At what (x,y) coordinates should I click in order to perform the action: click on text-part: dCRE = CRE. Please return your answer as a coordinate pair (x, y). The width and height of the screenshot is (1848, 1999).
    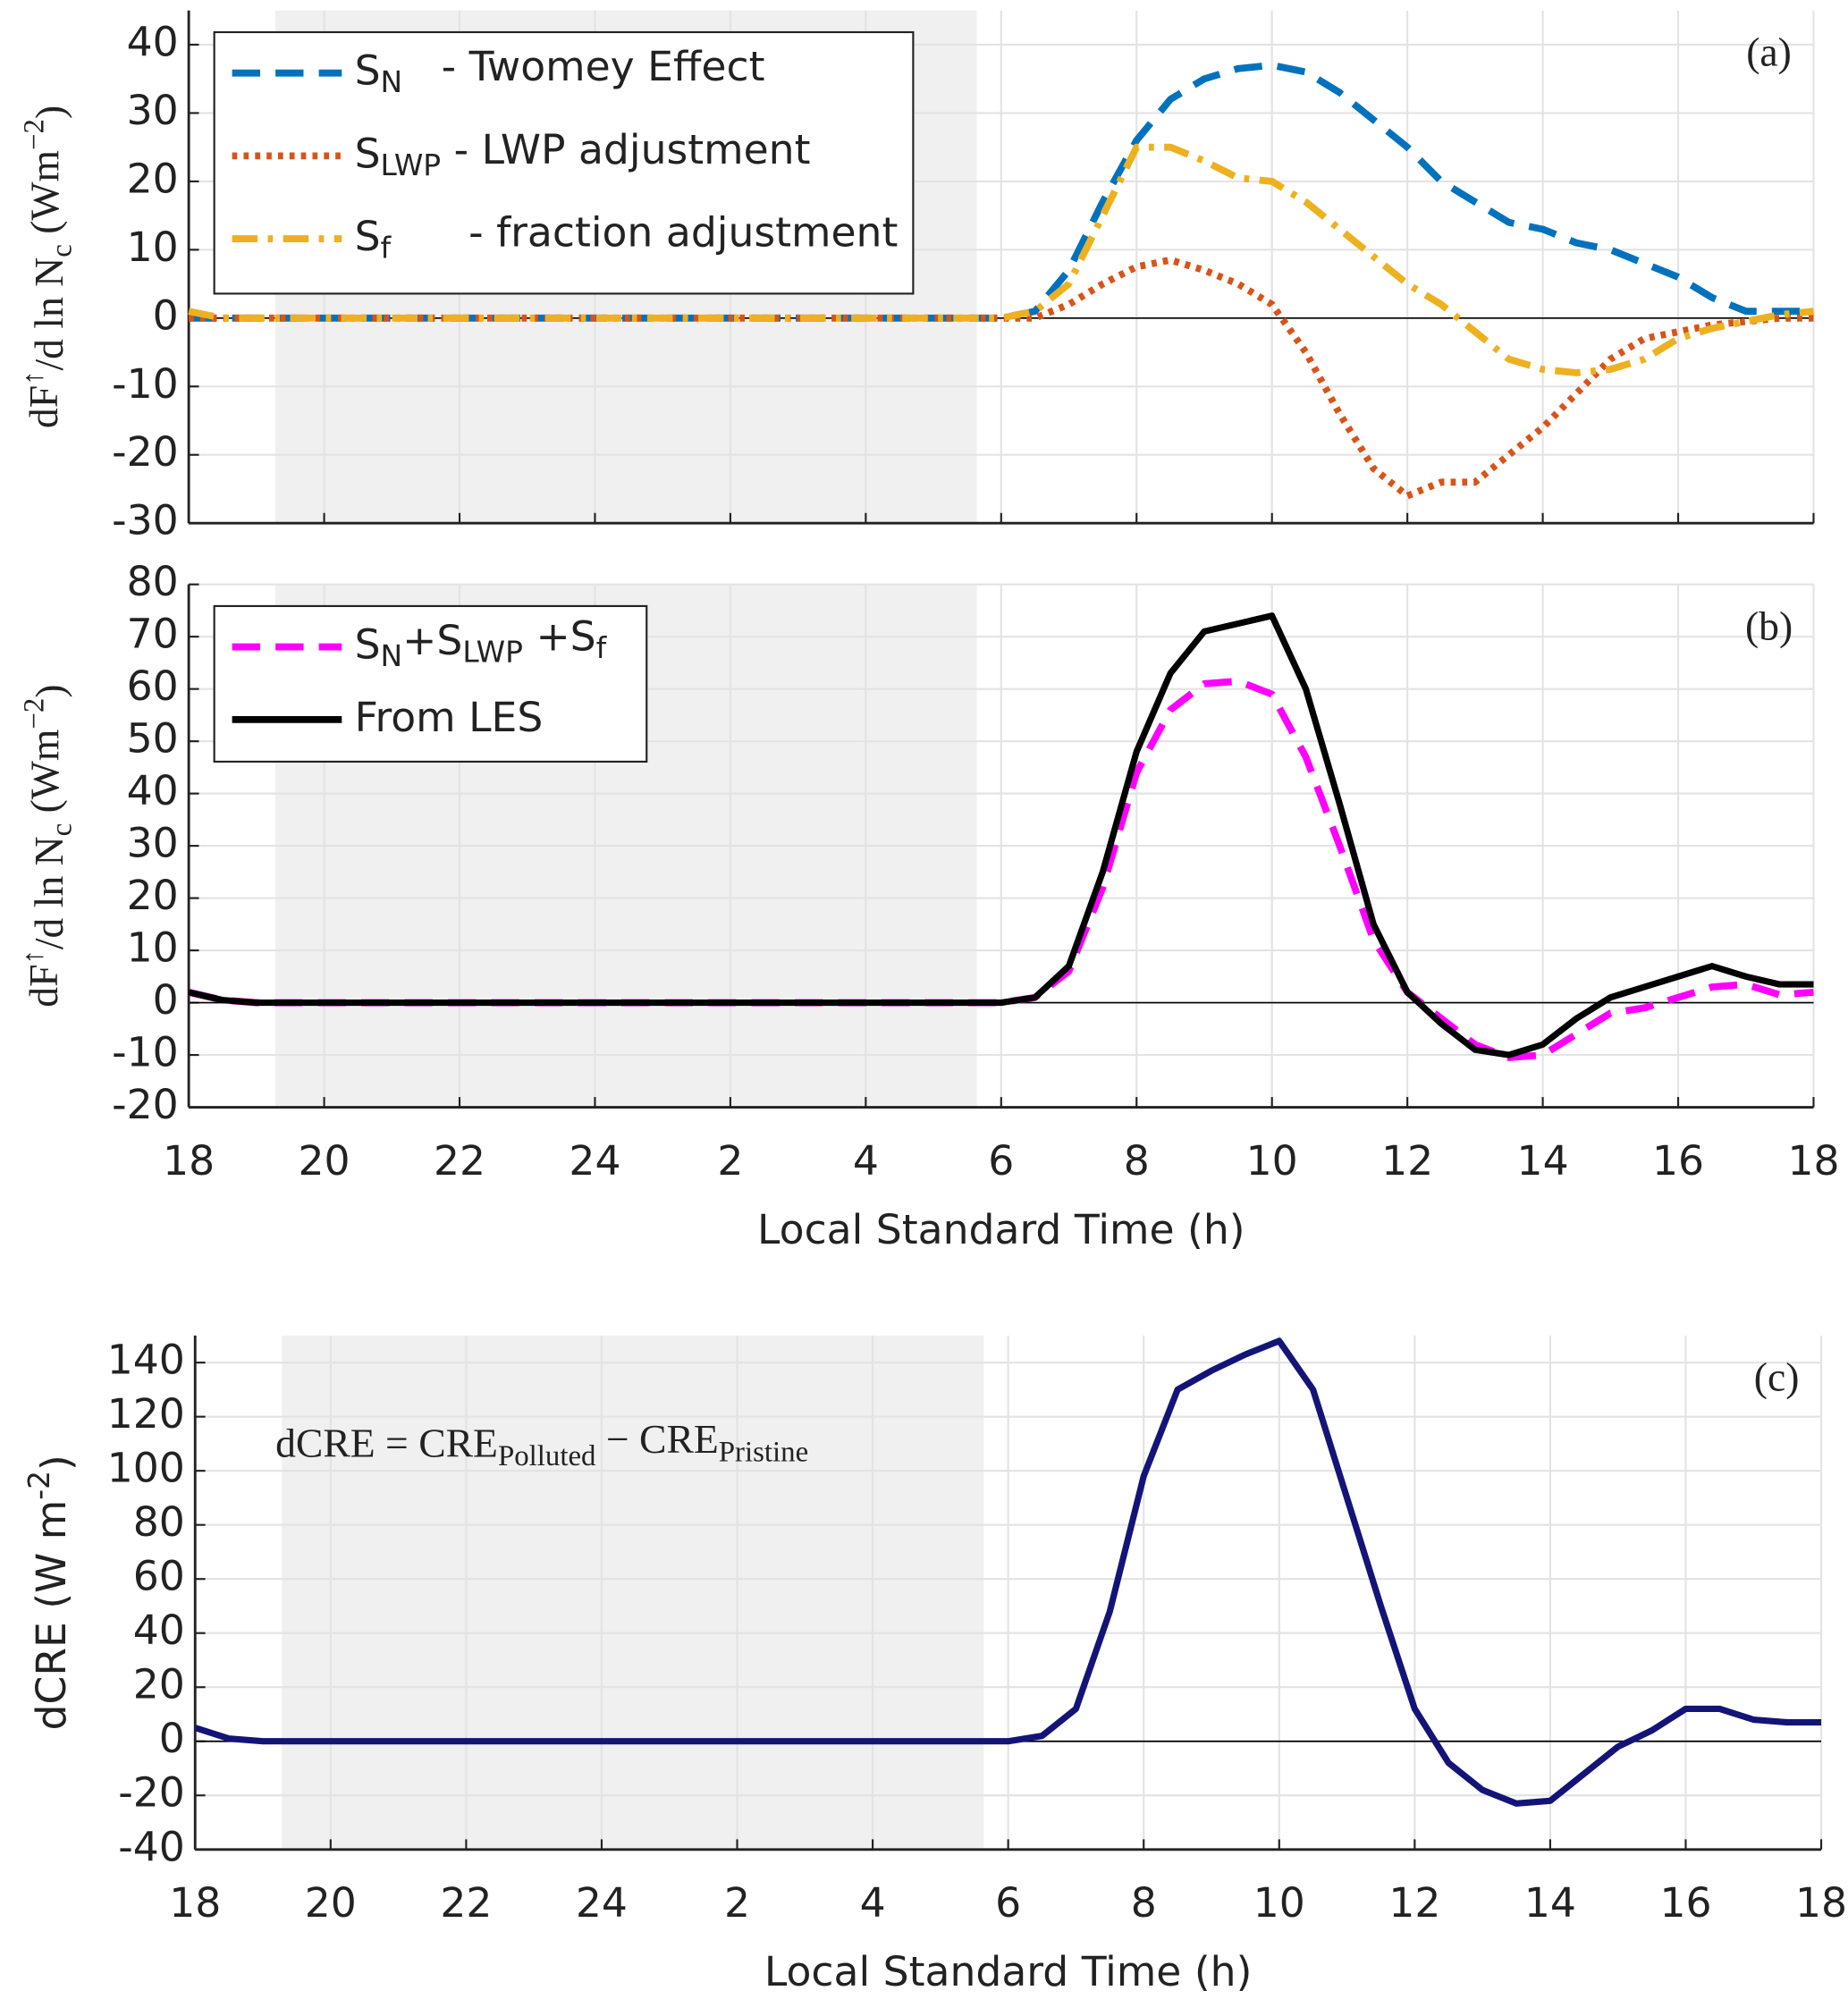
    Looking at the image, I should click on (386, 1443).